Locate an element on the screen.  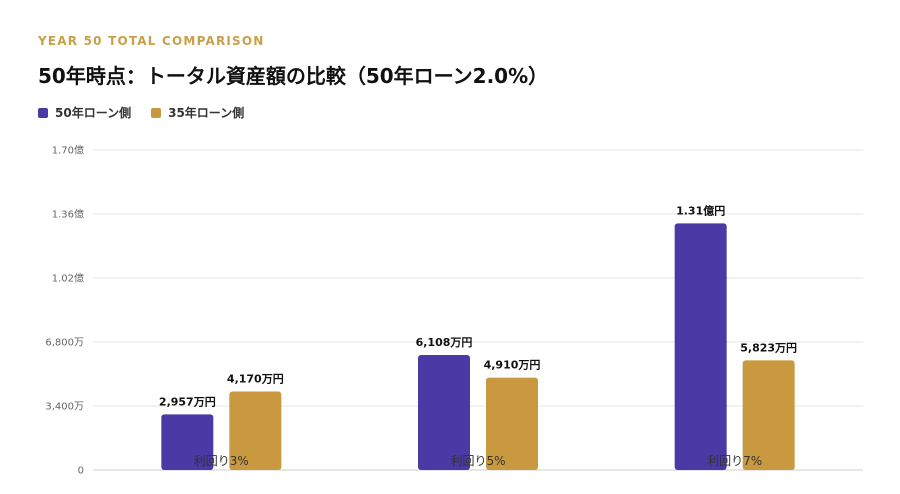
data-label: 1.31億円 is located at coordinates (700, 210).